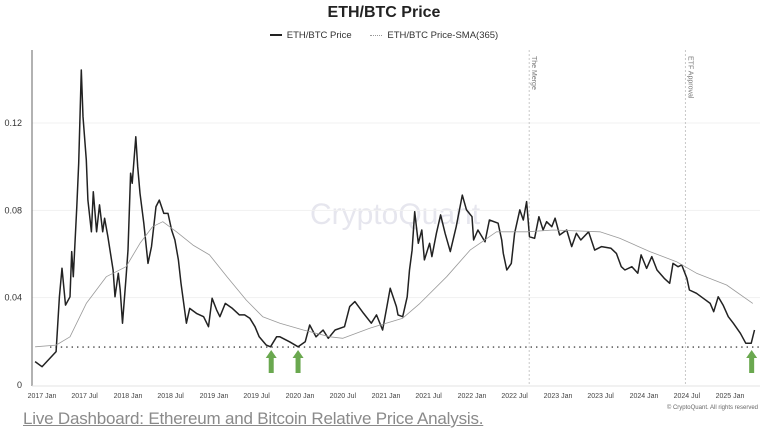 The image size is (768, 433). Describe the element at coordinates (689, 77) in the screenshot. I see `annotation-label: ETF Approval` at that location.